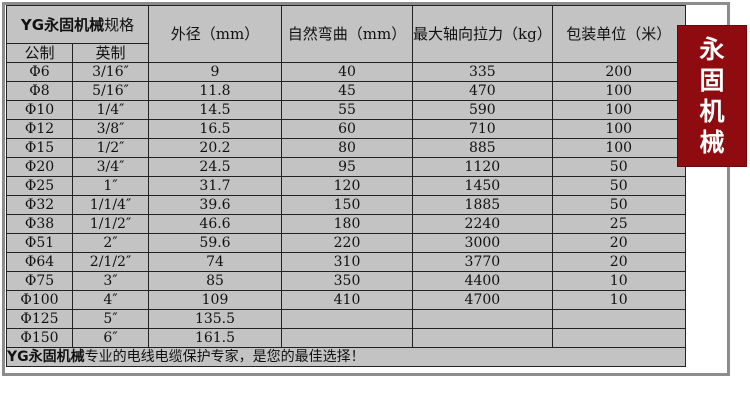  Describe the element at coordinates (712, 111) in the screenshot. I see `badge-char: 机` at that location.